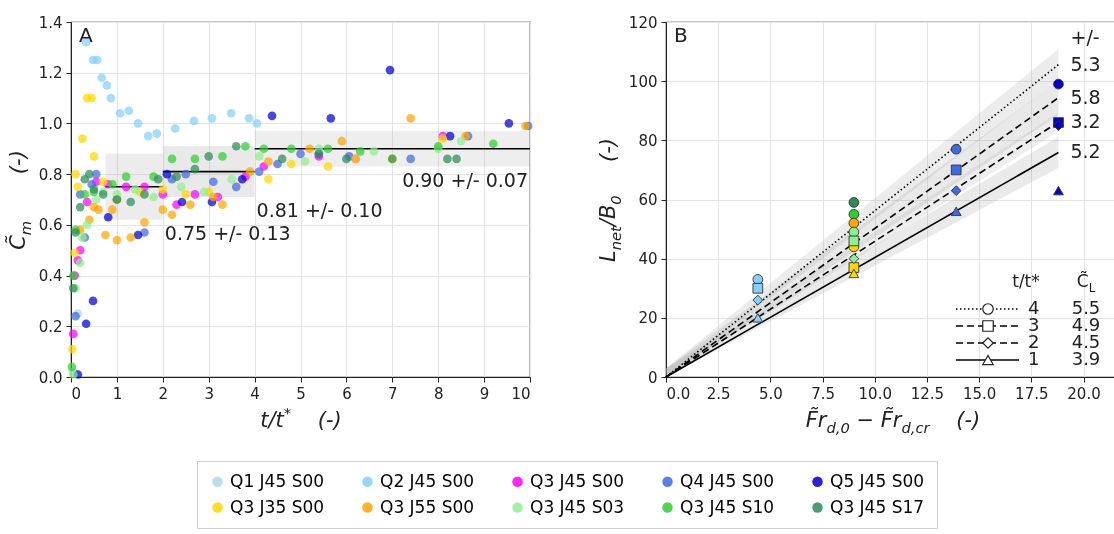 Image resolution: width=1114 pixels, height=534 pixels. I want to click on x-tick-label: 15.0, so click(979, 393).